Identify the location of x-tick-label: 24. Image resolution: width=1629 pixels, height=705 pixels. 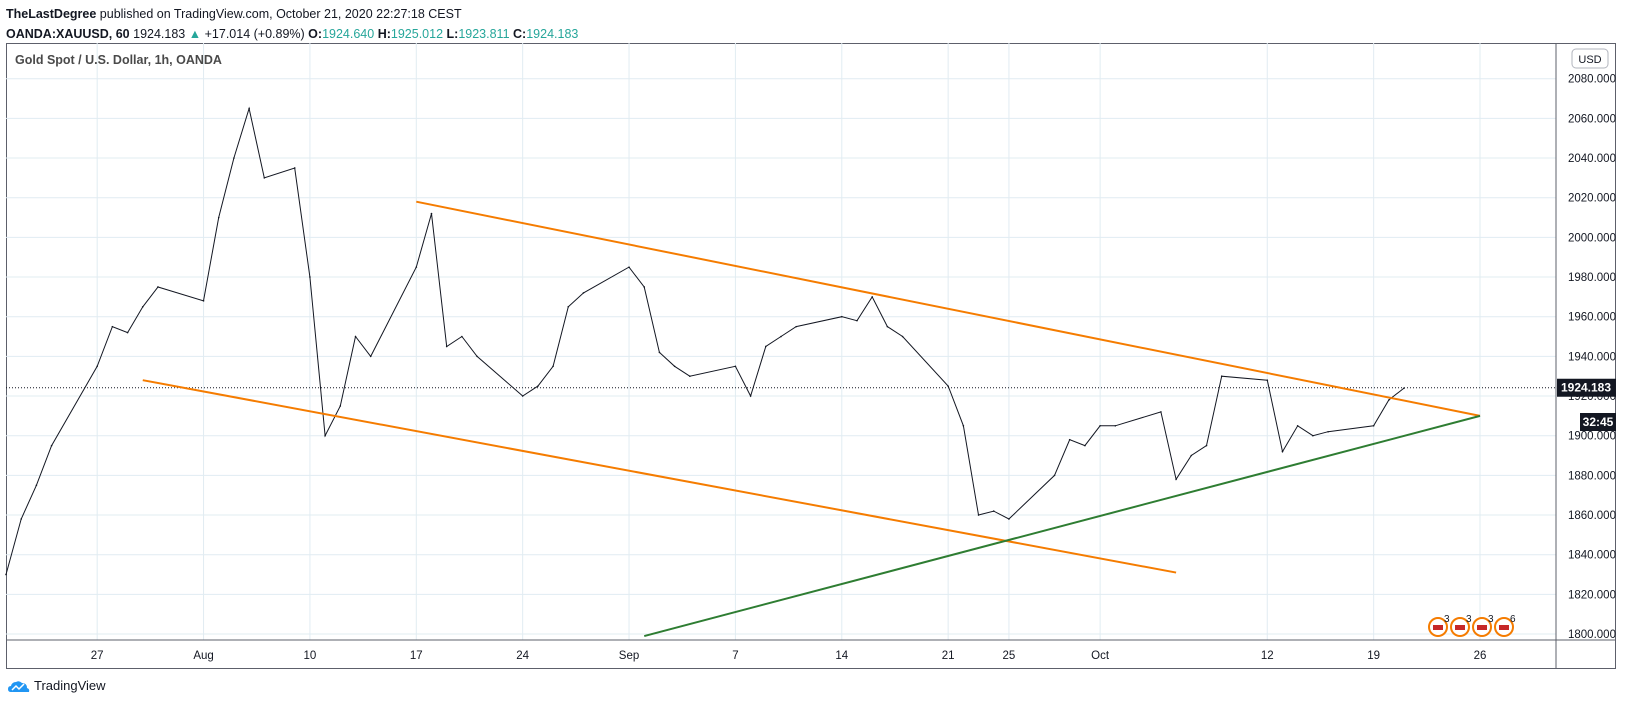
(522, 656).